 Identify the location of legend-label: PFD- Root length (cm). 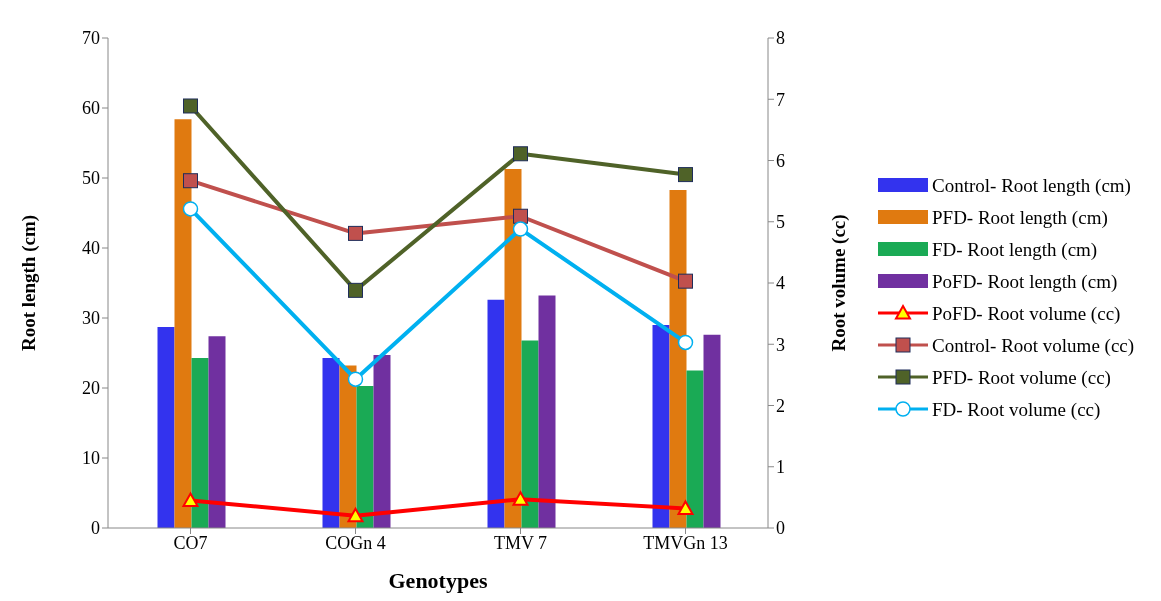
(1020, 218).